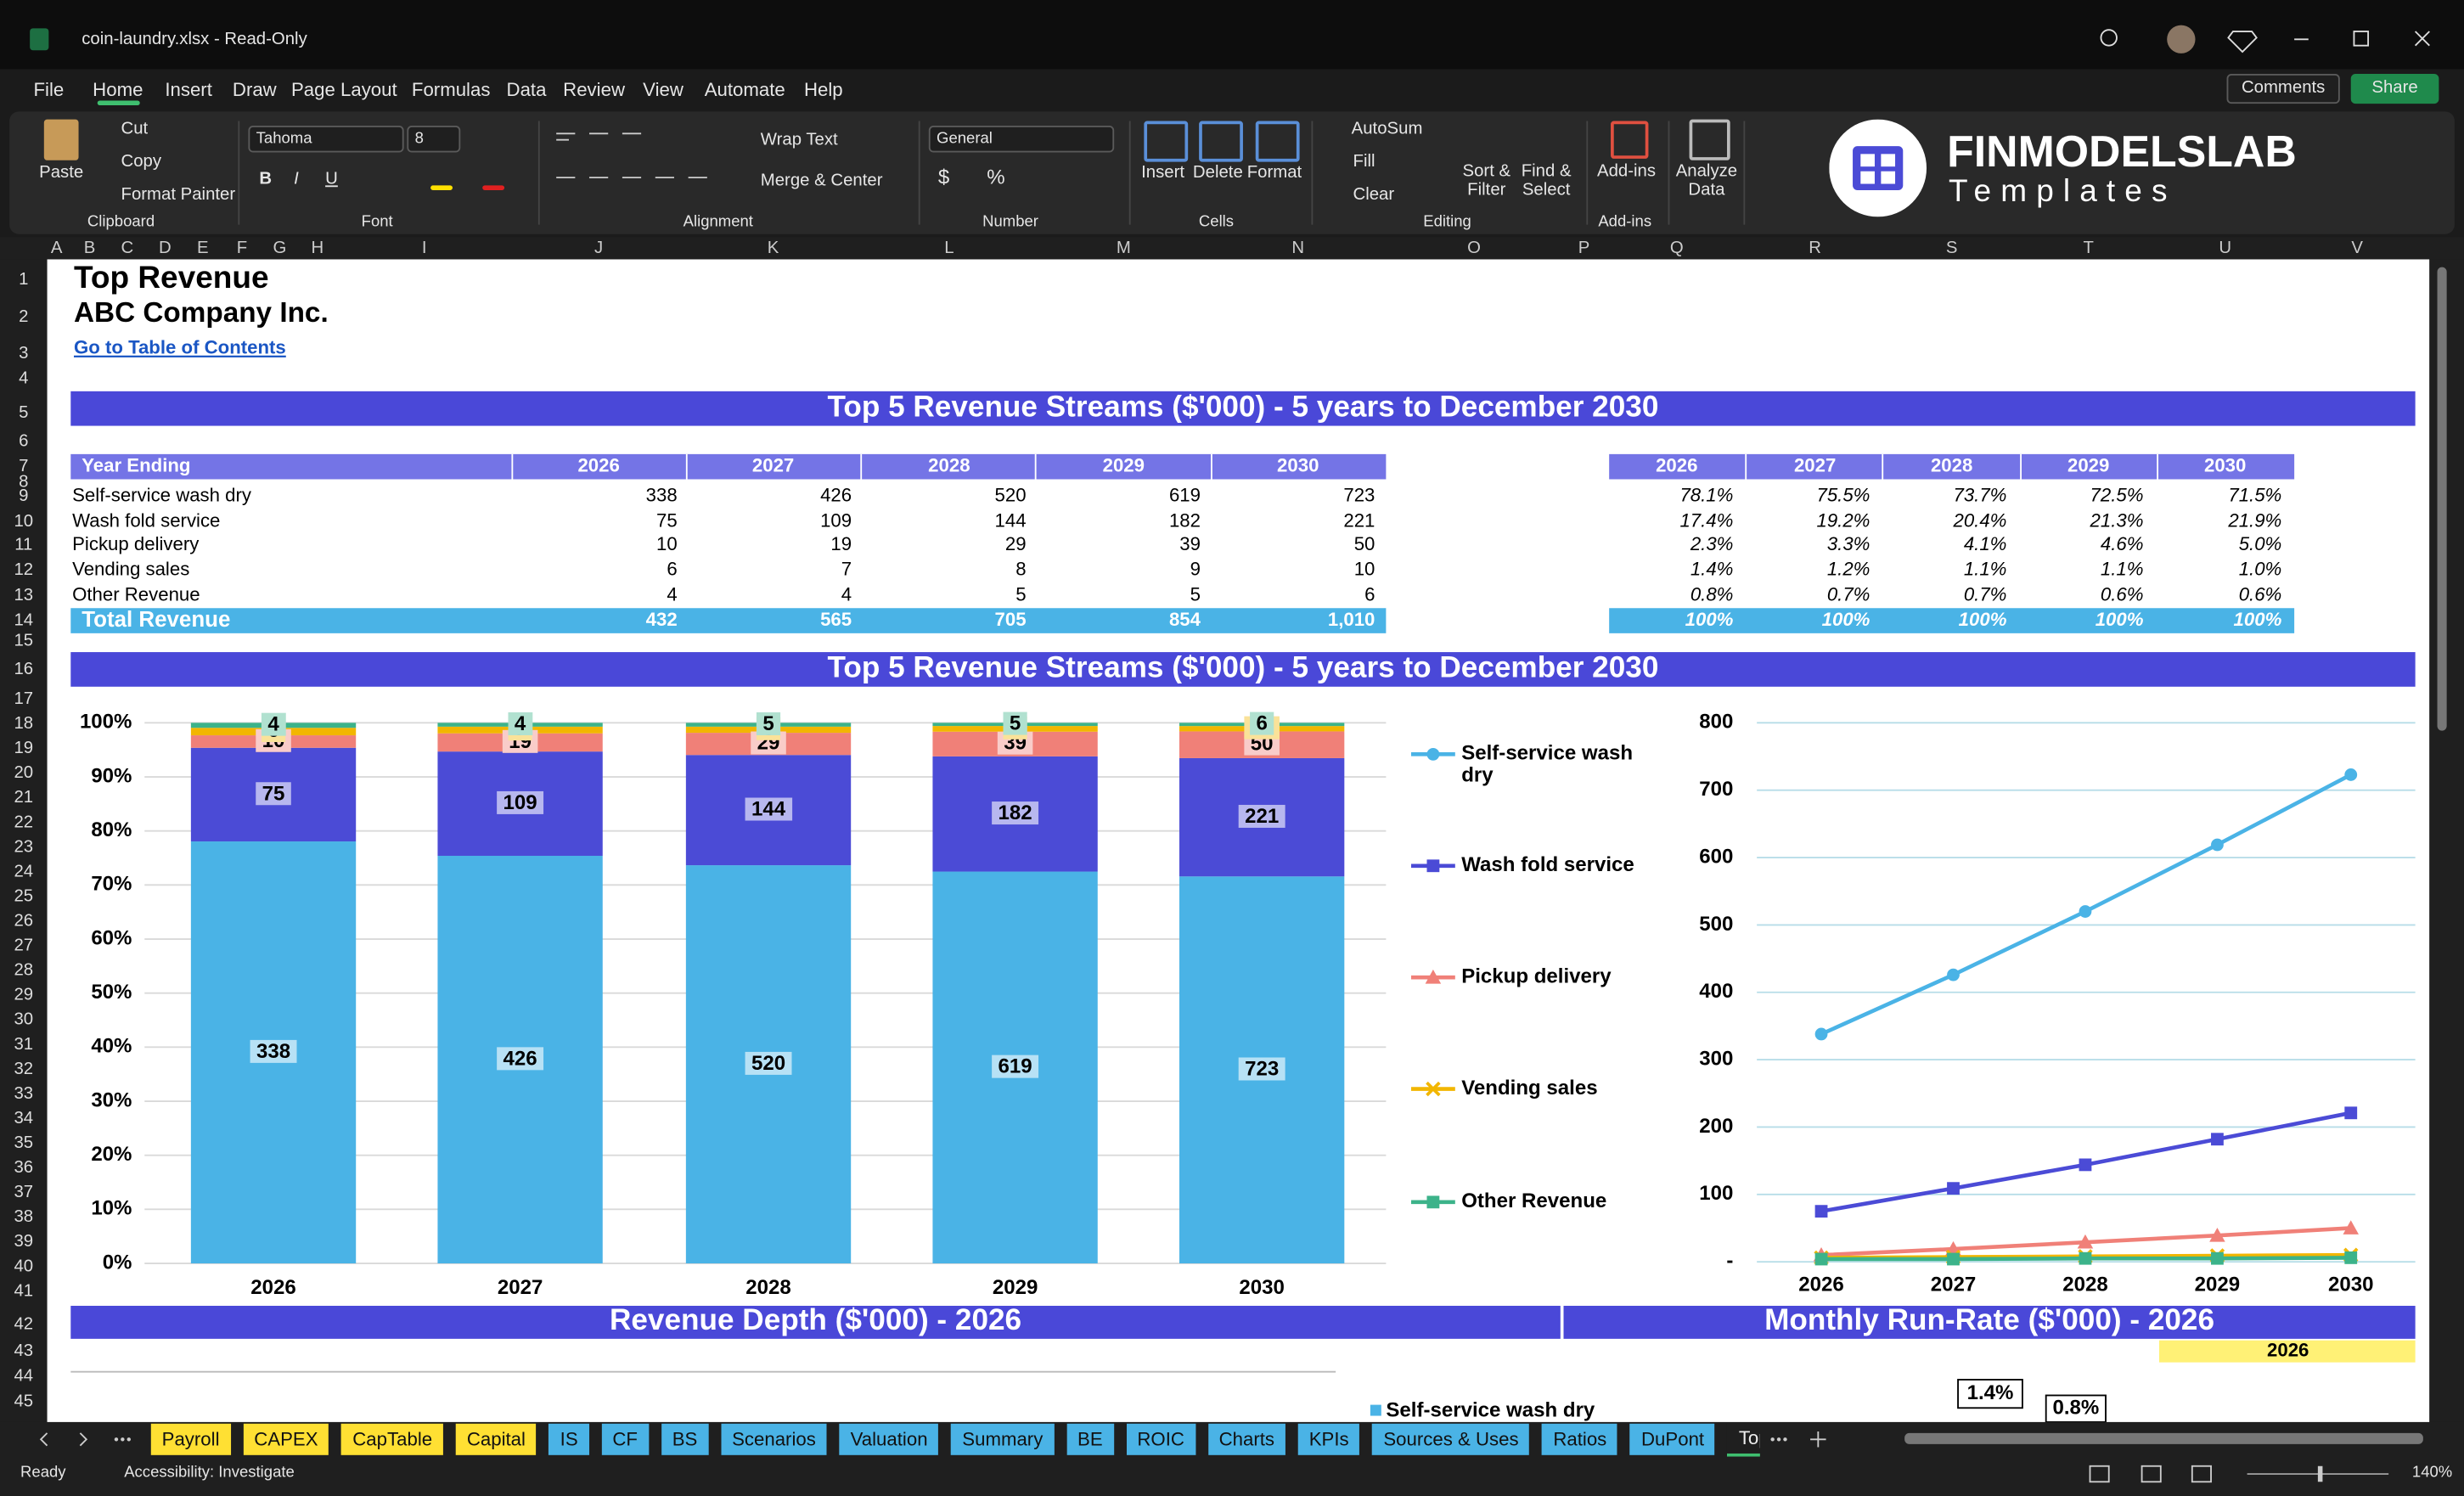 This screenshot has width=2464, height=1496. What do you see at coordinates (996, 177) in the screenshot?
I see `percent-button: %` at bounding box center [996, 177].